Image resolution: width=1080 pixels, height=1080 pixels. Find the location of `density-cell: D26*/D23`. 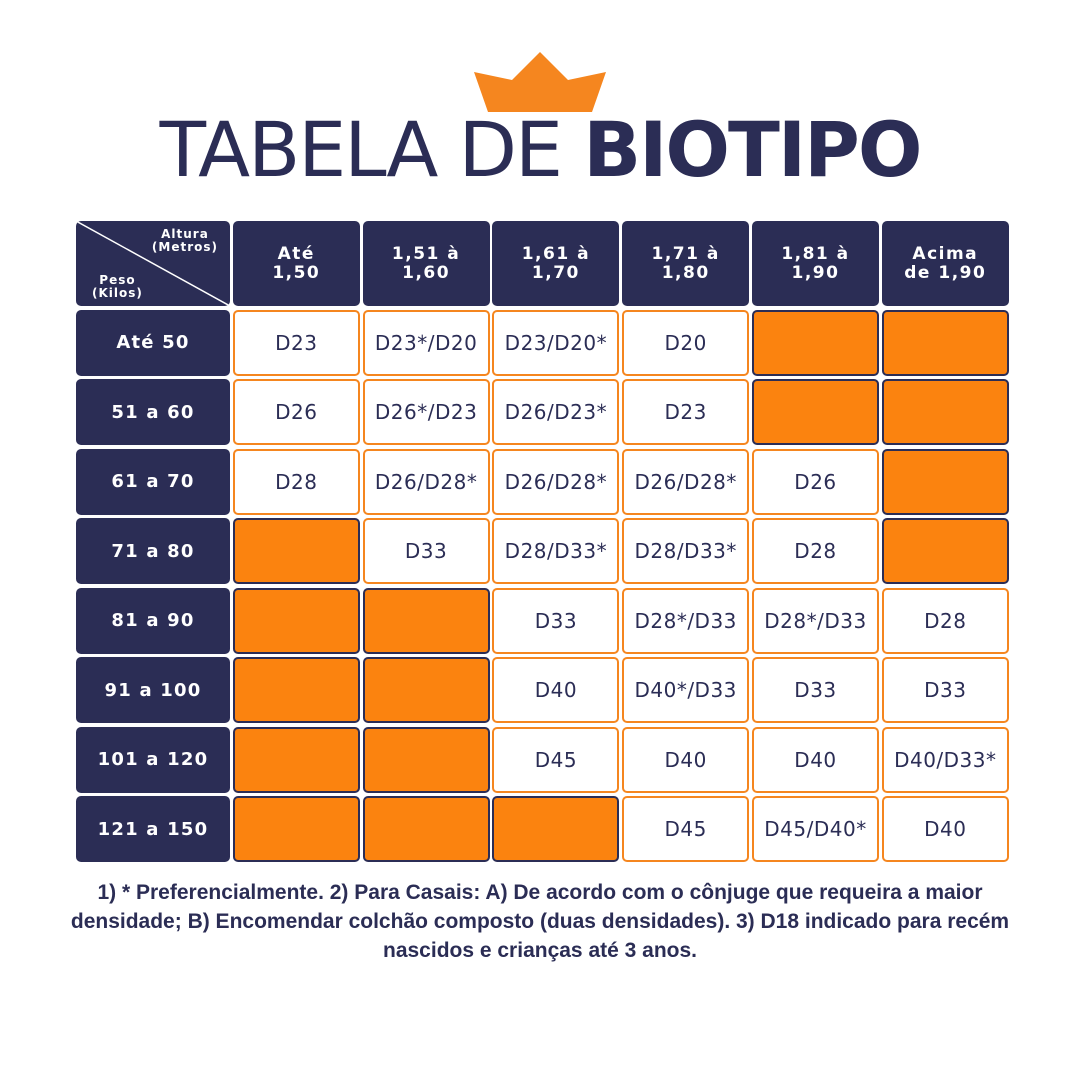

density-cell: D26*/D23 is located at coordinates (426, 412).